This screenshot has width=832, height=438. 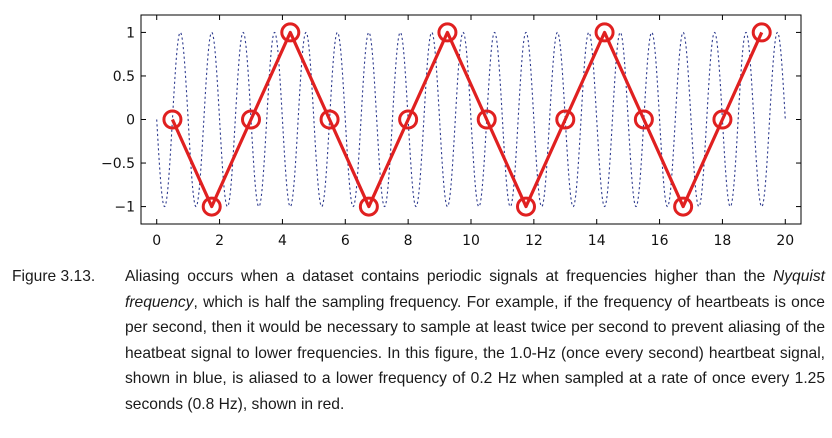 I want to click on caption-emphasis: Nyquist frequency, so click(x=475, y=289).